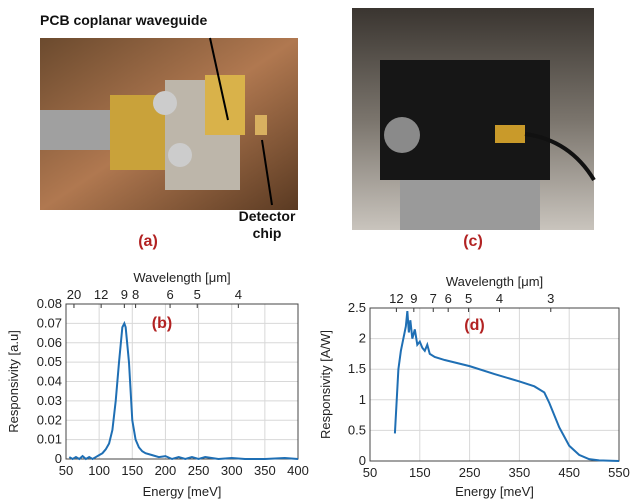  What do you see at coordinates (13, 381) in the screenshot?
I see `y-axis-label: Responsivity [a.u]` at bounding box center [13, 381].